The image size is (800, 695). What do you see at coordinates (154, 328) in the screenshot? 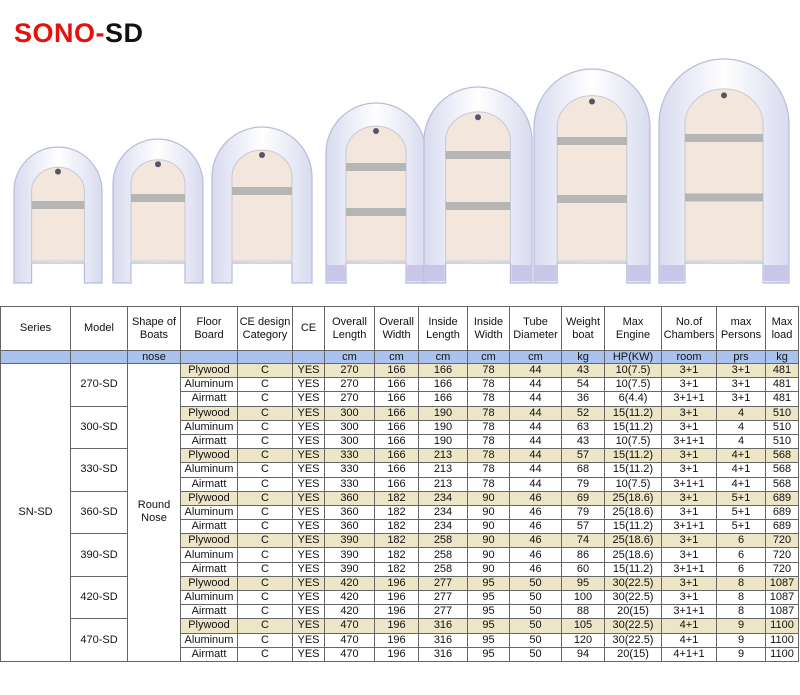
I see `header-cell: Shape of Boats` at bounding box center [154, 328].